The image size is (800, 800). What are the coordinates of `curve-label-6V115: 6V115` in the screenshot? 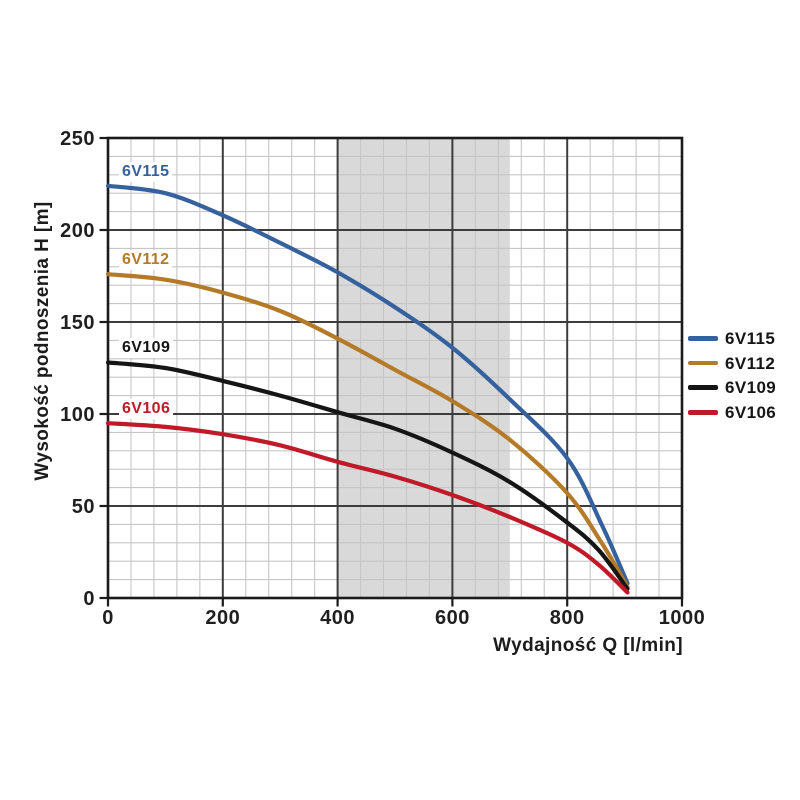 It's located at (146, 171).